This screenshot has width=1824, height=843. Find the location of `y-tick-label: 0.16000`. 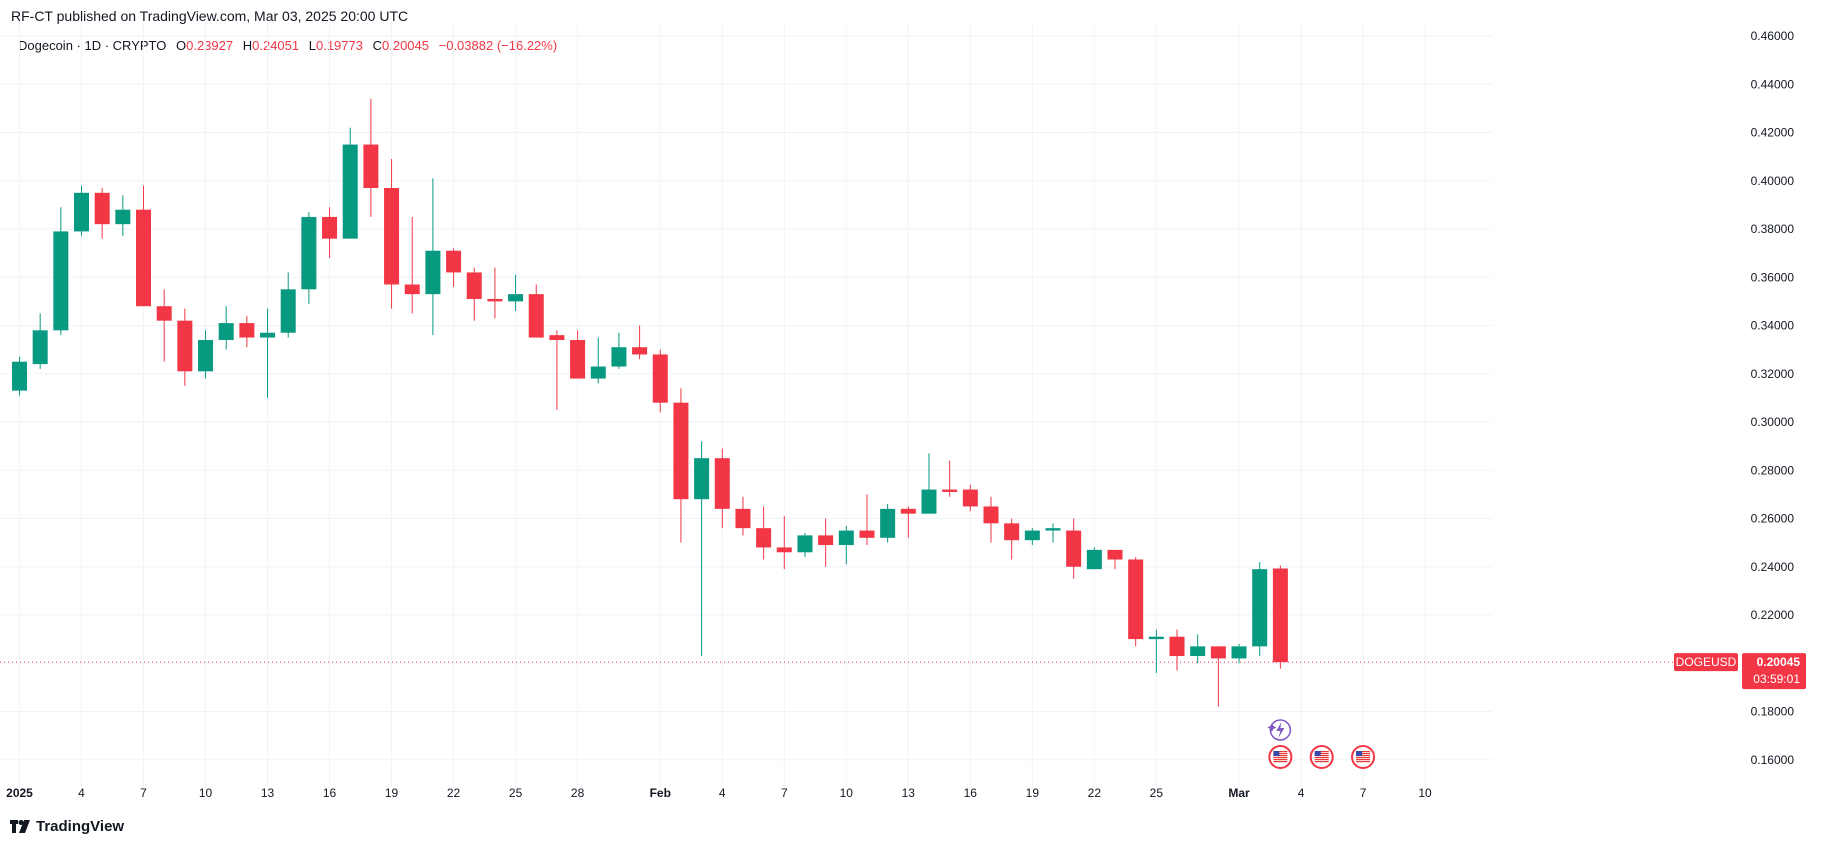

y-tick-label: 0.16000 is located at coordinates (1773, 760).